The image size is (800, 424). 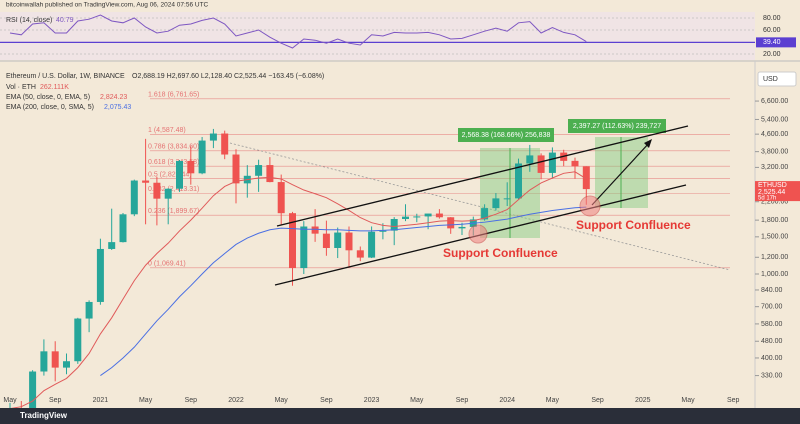 I want to click on x-tick-label: 2023, so click(x=372, y=400).